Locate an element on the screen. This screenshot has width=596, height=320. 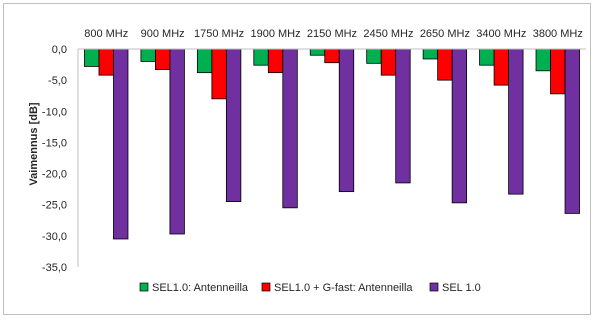
legend-label: SEL1.0 + G-fast: Antenneilla is located at coordinates (343, 288).